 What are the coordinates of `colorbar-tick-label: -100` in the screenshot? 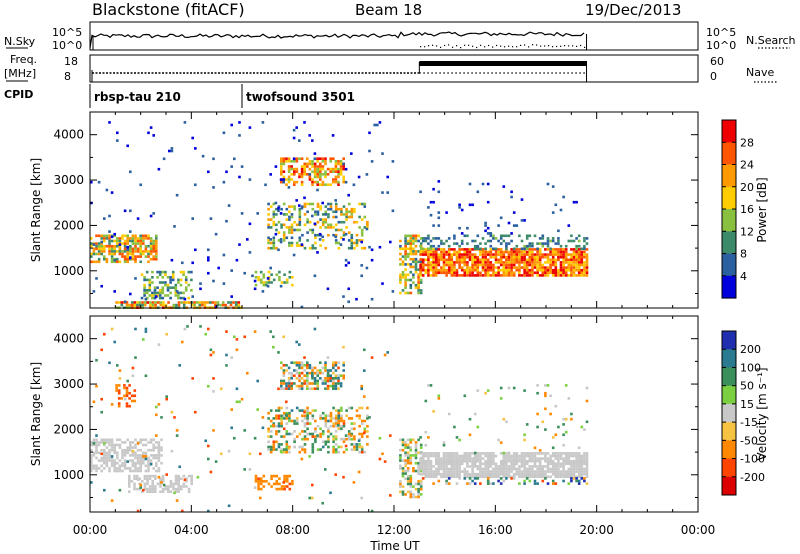 It's located at (752, 459).